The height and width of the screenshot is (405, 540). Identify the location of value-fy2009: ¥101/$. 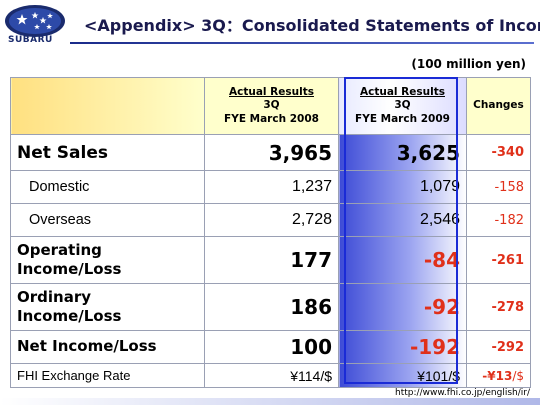
(402, 375).